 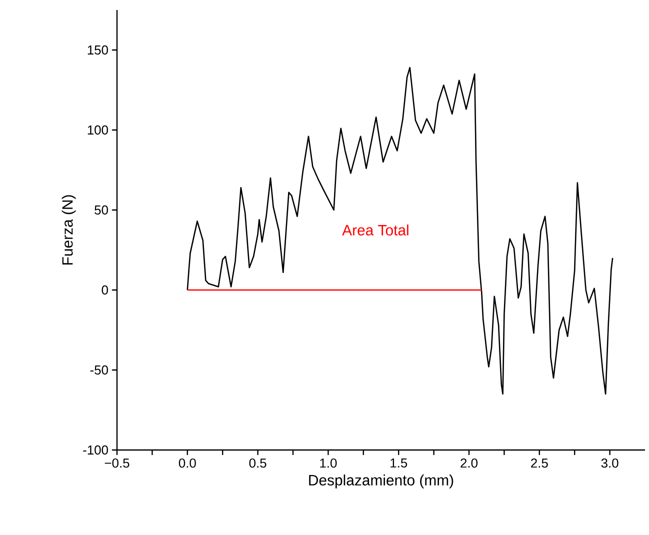 What do you see at coordinates (375, 230) in the screenshot?
I see `annotation: Area Total` at bounding box center [375, 230].